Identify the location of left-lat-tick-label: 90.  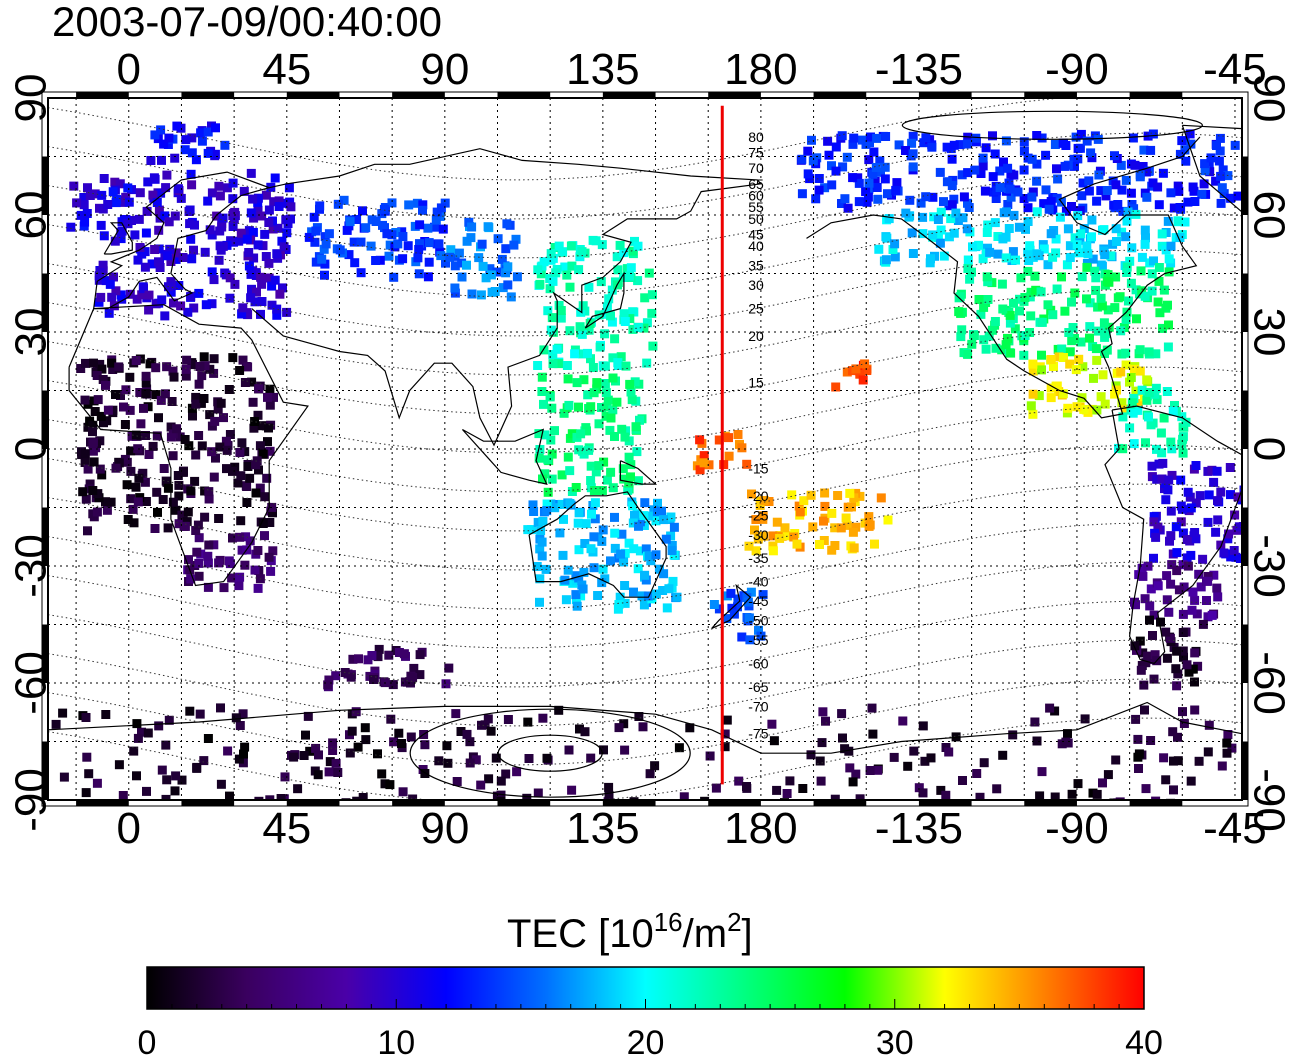
(31, 98).